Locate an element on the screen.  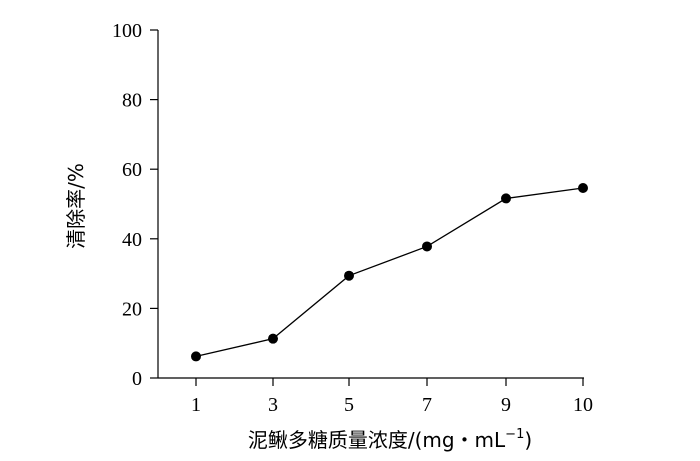
x-axis-title-close: ) is located at coordinates (528, 440).